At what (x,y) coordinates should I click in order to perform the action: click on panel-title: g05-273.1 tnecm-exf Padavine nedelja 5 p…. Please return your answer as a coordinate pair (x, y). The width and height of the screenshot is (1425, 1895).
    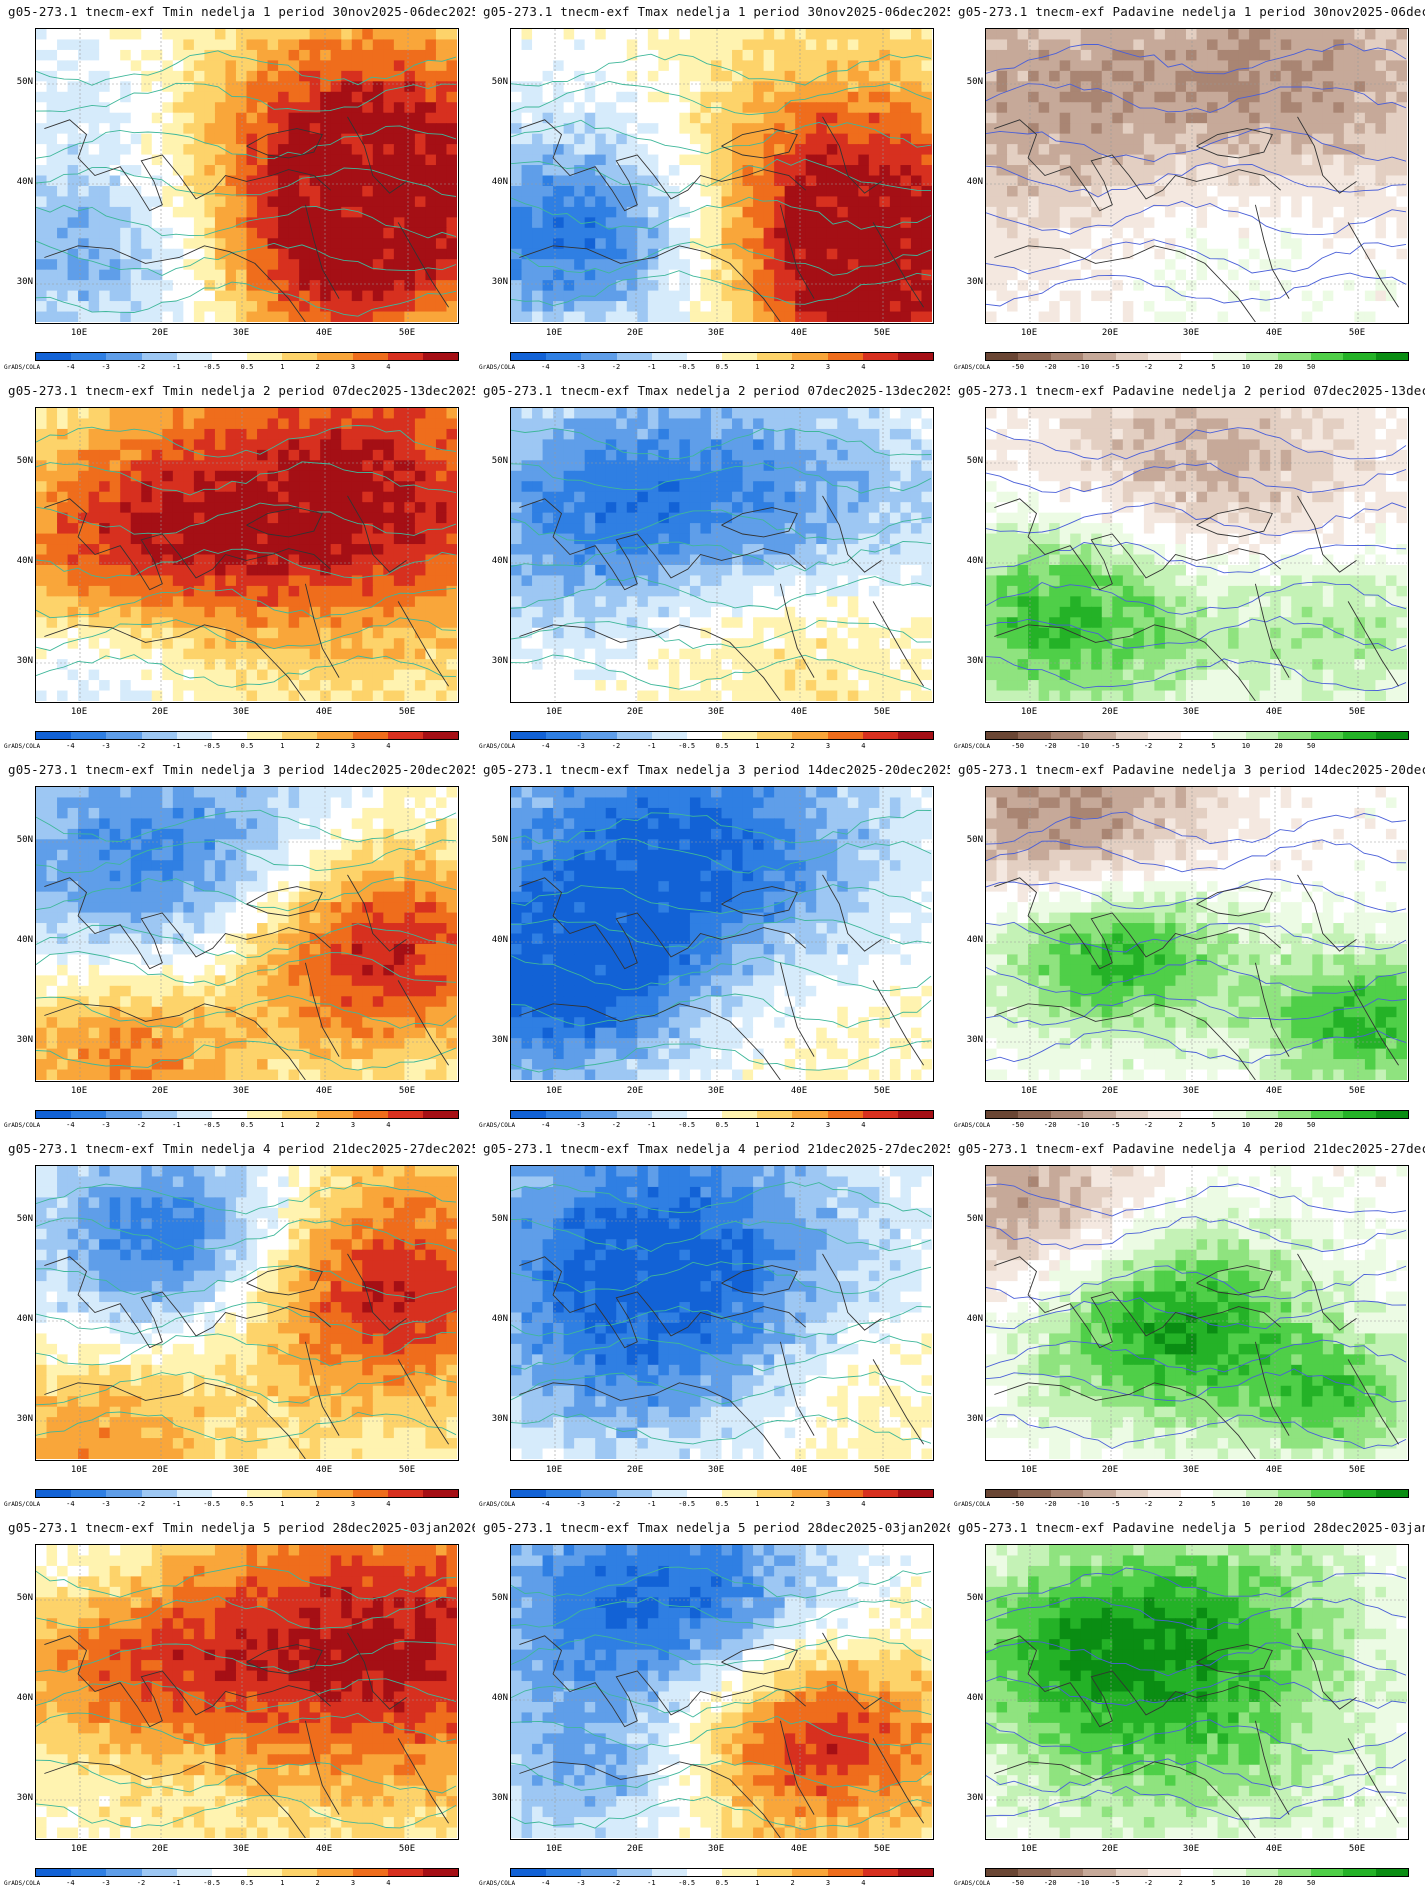
    Looking at the image, I should click on (1191, 1527).